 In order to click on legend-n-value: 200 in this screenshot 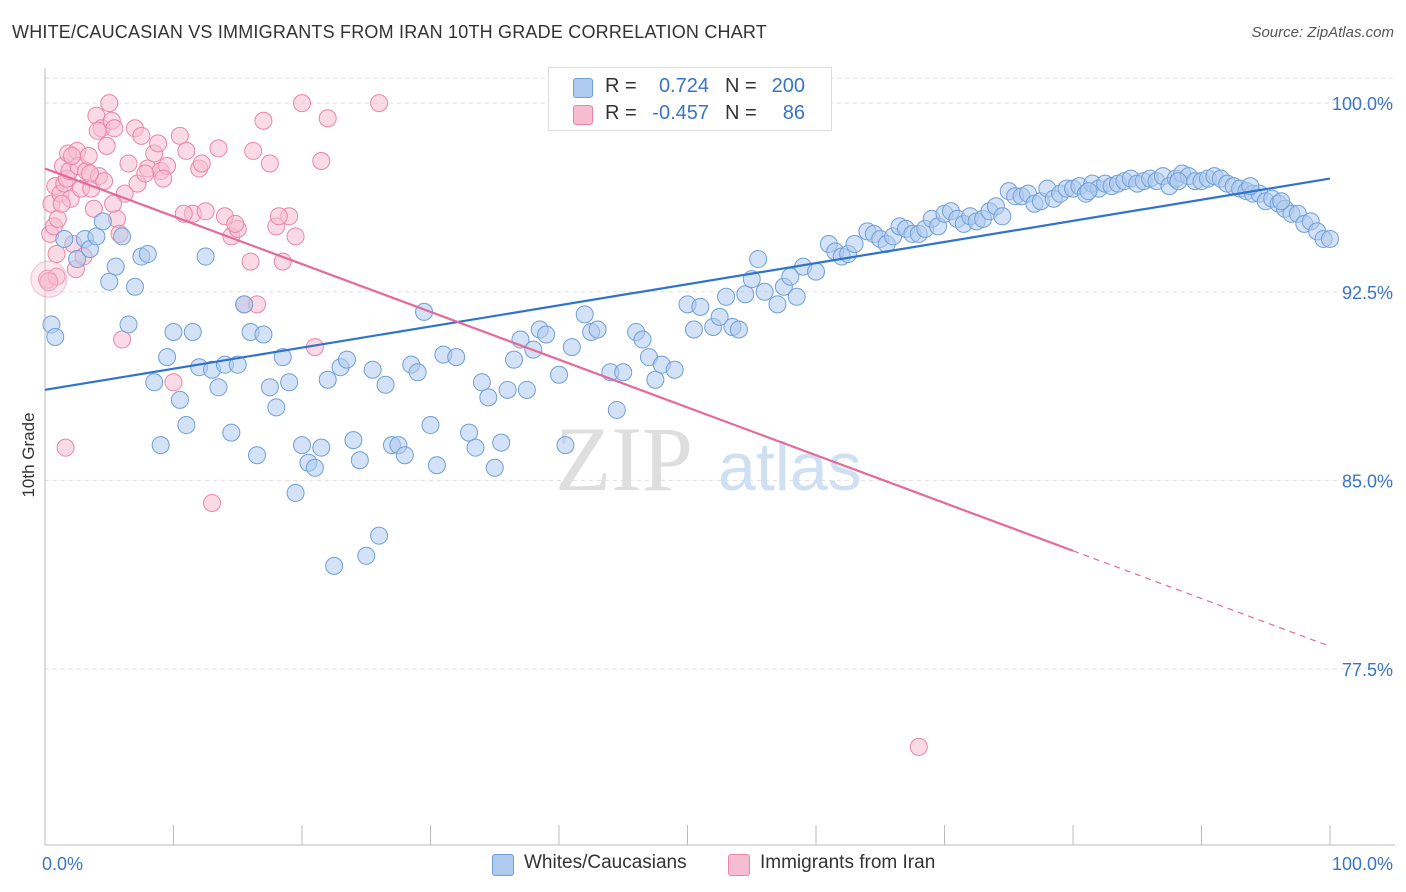, I will do `click(788, 86)`.